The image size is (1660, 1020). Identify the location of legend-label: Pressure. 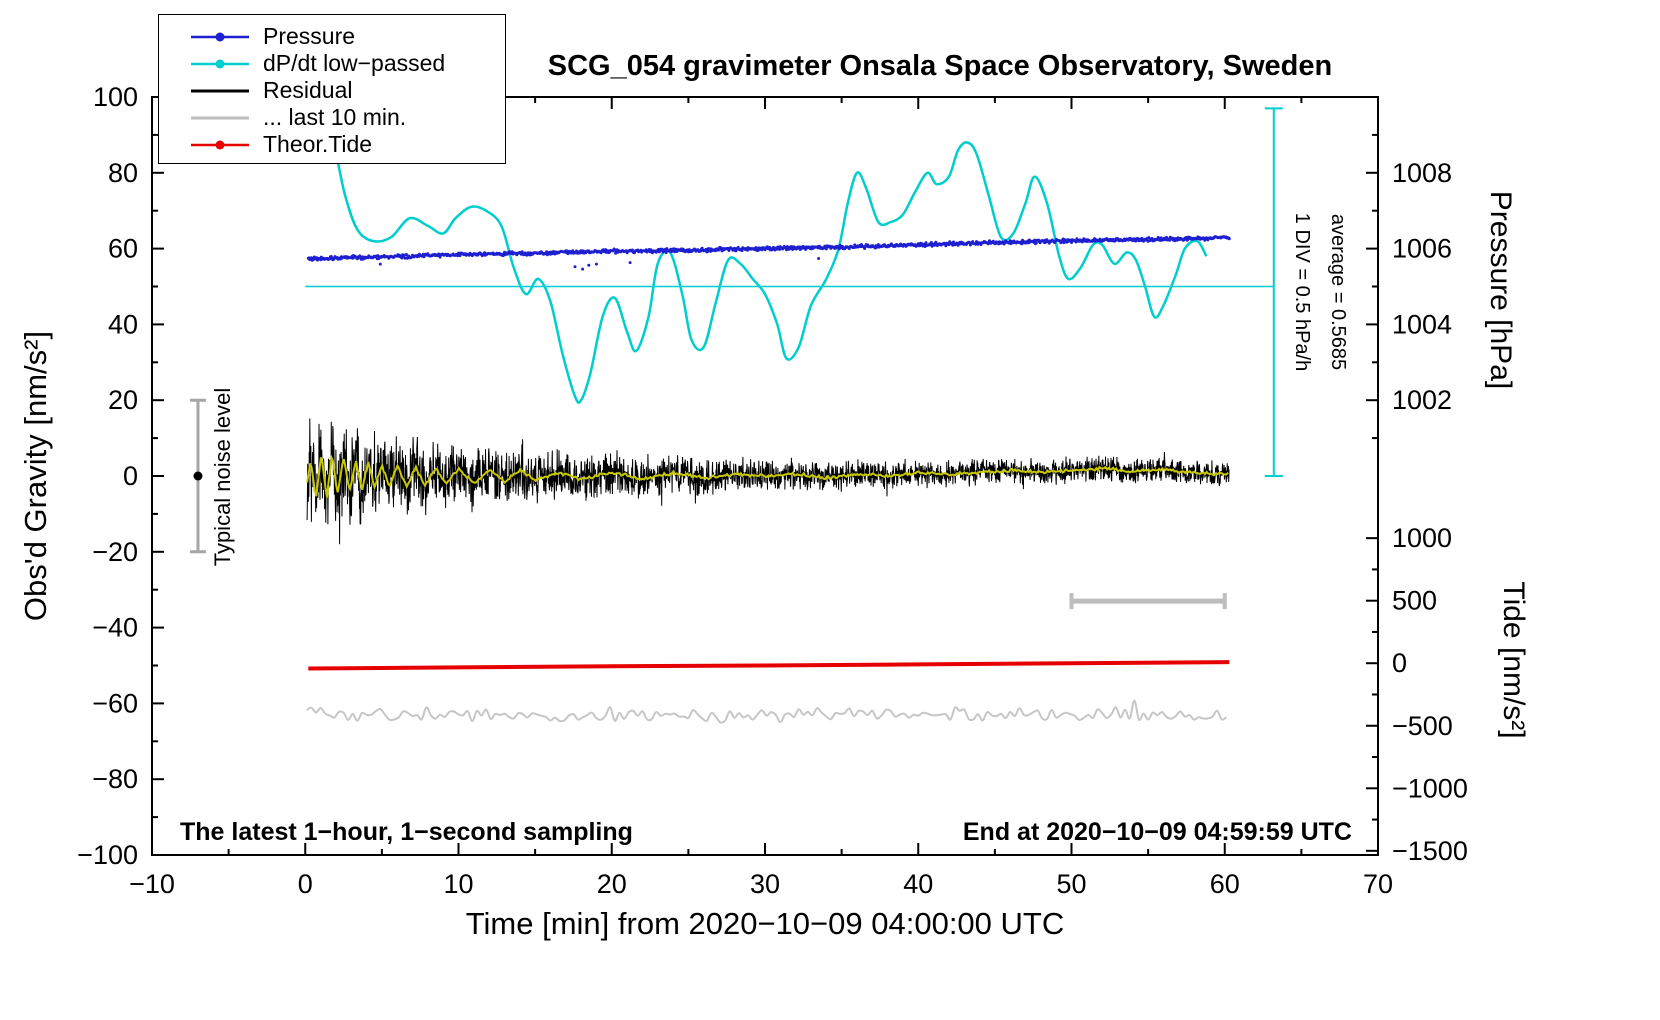
(309, 36).